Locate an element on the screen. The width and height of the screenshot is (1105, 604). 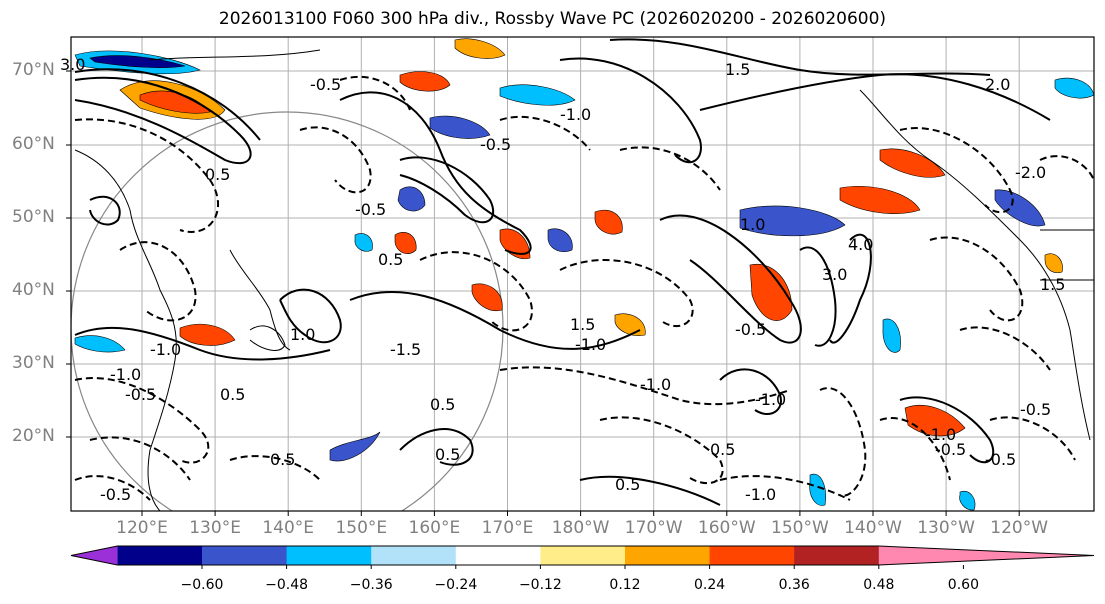
colorbar-tick-label: 0.24 is located at coordinates (710, 585).